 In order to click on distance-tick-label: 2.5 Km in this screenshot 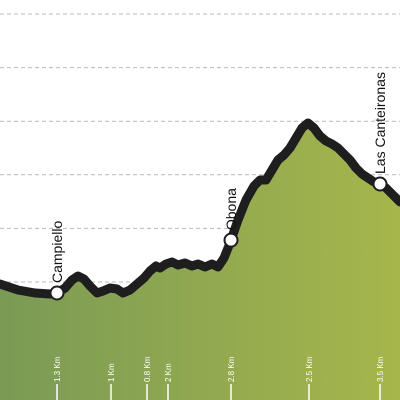, I will do `click(309, 369)`.